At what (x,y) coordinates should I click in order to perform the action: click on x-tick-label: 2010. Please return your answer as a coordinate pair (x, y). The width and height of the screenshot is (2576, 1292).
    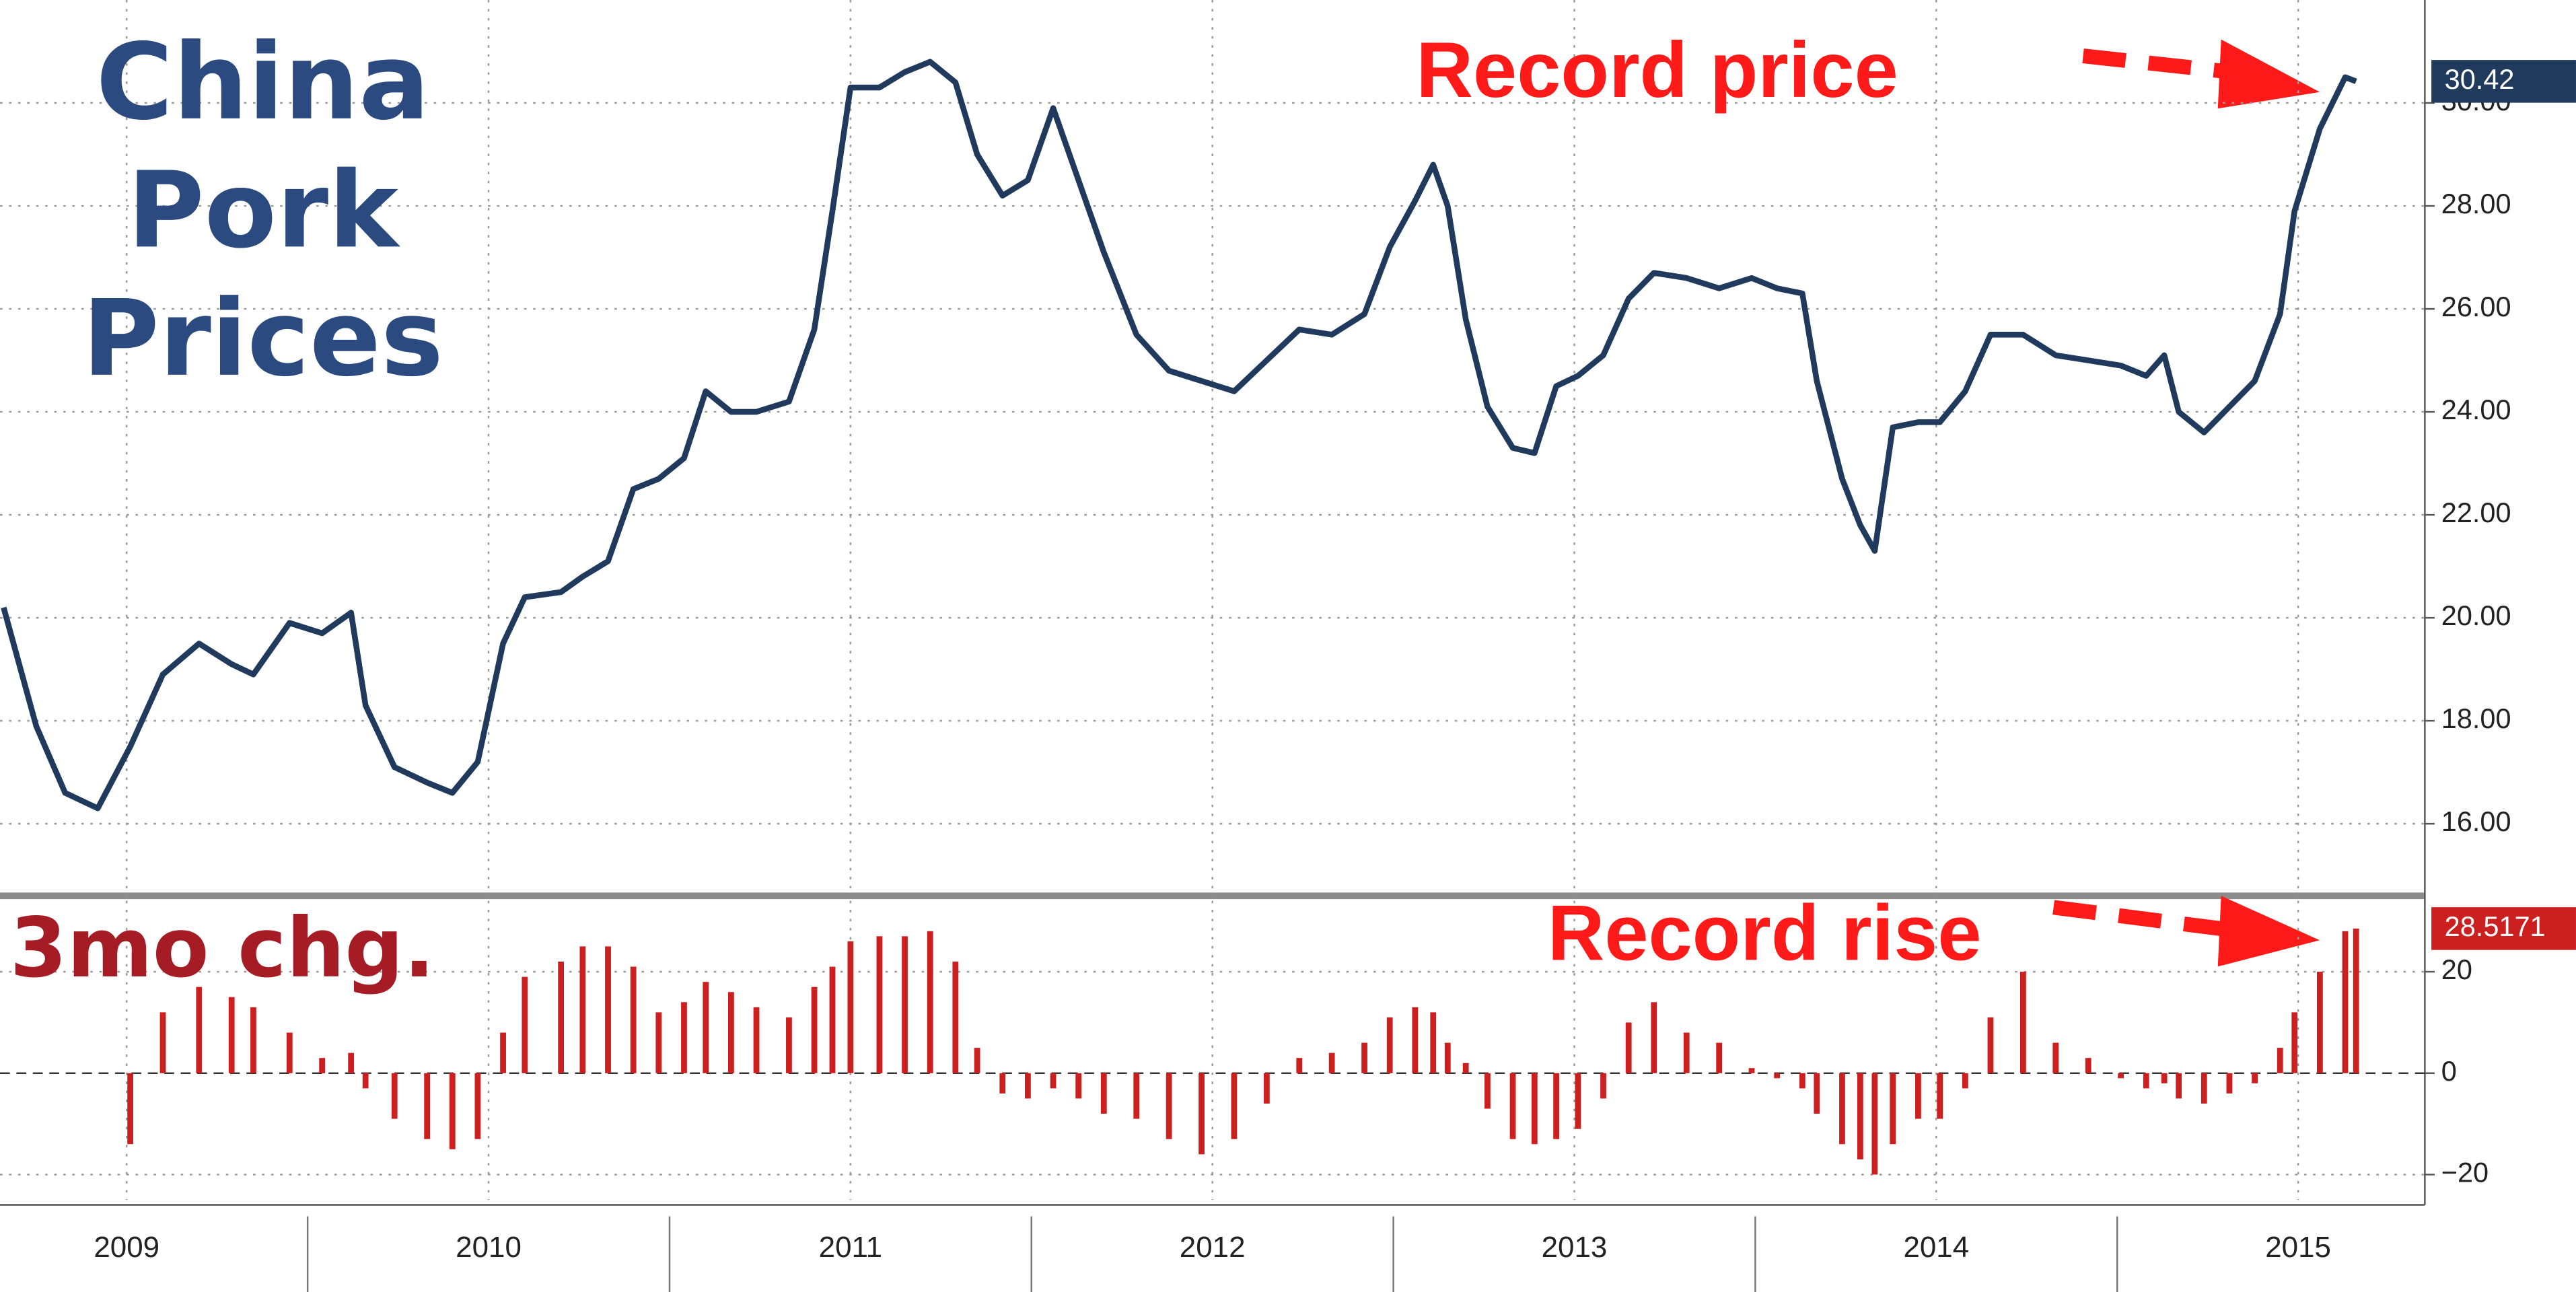
    Looking at the image, I should click on (489, 1248).